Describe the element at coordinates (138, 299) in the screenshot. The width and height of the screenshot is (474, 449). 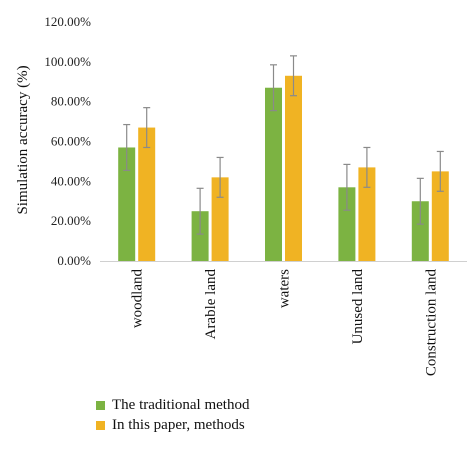
I see `x-category-label: woodland` at that location.